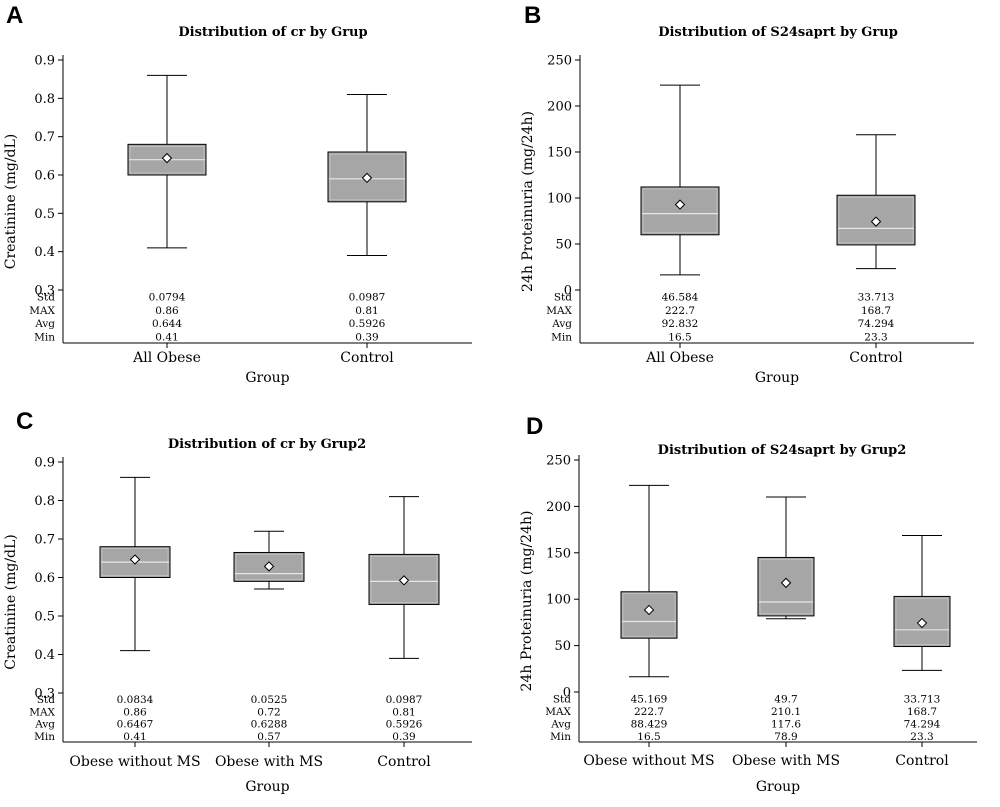 This screenshot has width=1000, height=807. I want to click on y-axis-label: Creatinine (mg/dL), so click(11, 602).